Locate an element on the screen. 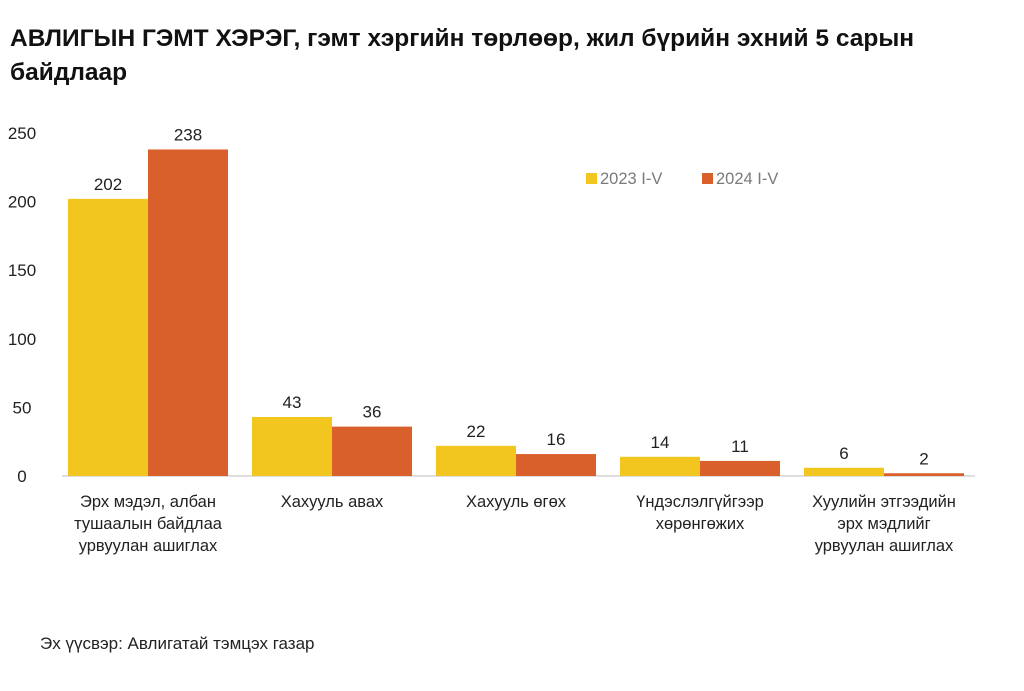  y-tick-label: 250 is located at coordinates (22, 133).